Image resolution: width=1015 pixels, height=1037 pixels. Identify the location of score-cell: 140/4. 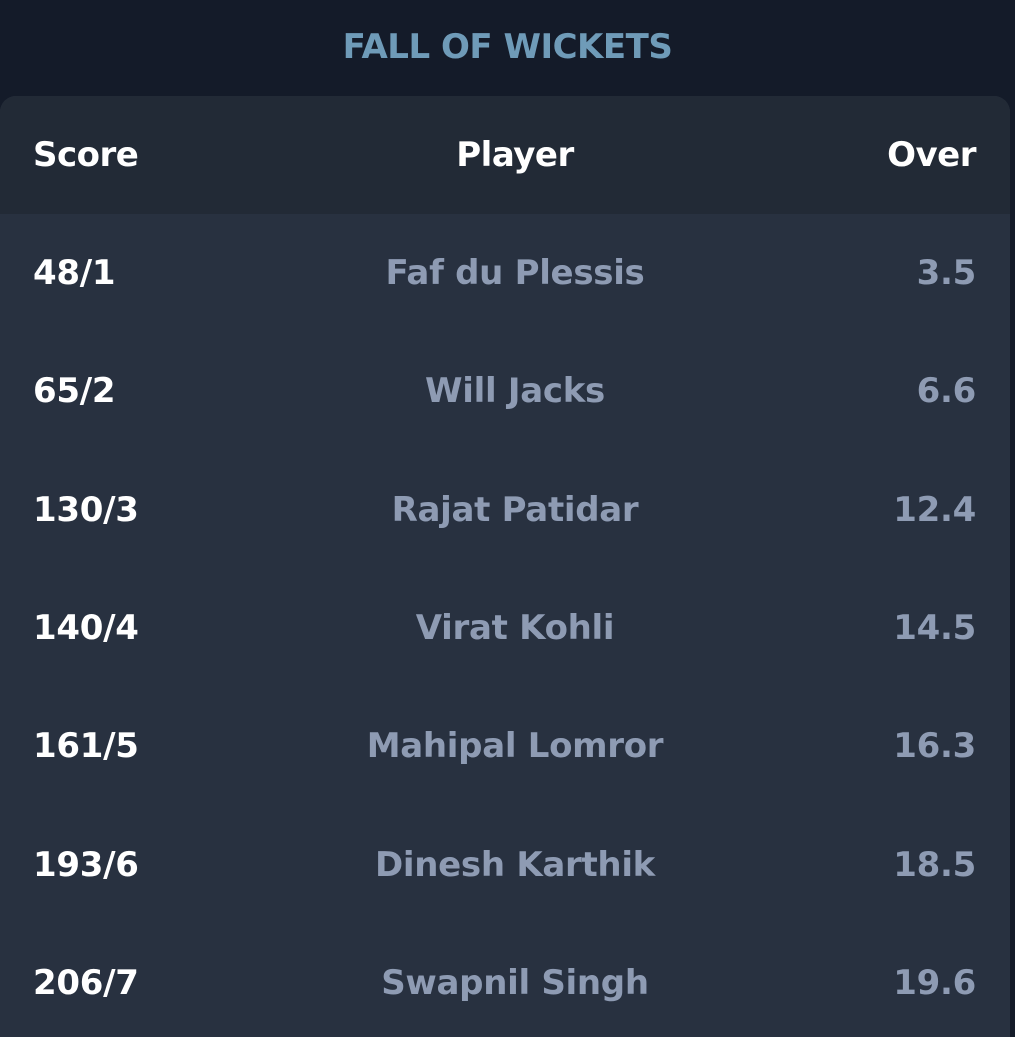
(86, 628).